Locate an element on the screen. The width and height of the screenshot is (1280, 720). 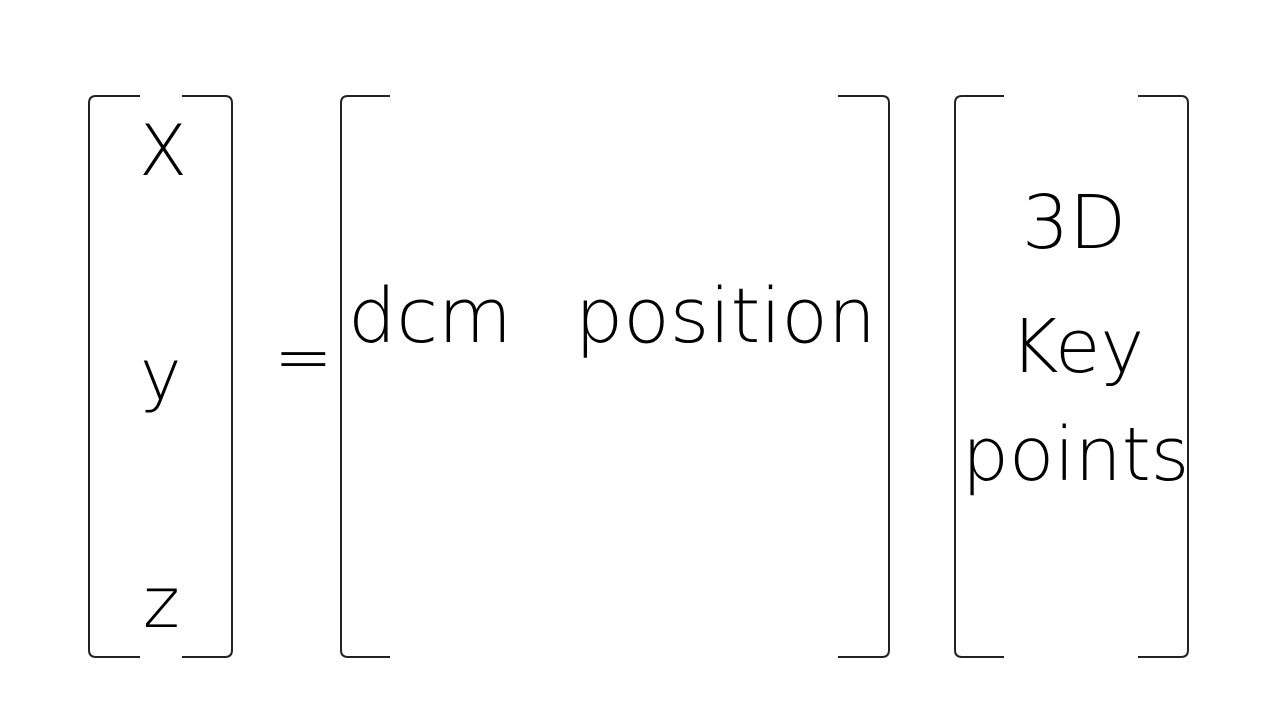
lhs-left-bracket is located at coordinates (114, 376).